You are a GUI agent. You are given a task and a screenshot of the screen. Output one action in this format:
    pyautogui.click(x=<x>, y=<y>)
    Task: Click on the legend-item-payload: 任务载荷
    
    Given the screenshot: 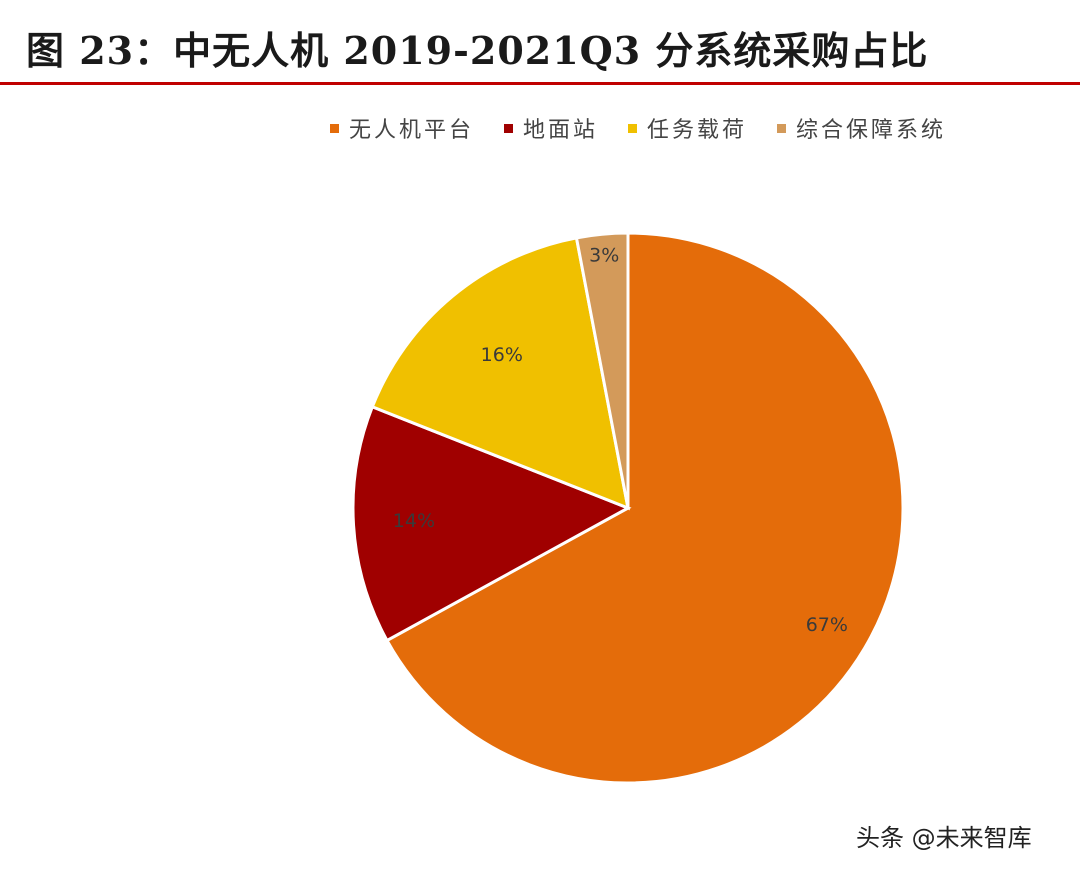 What is the action you would take?
    pyautogui.click(x=687, y=128)
    